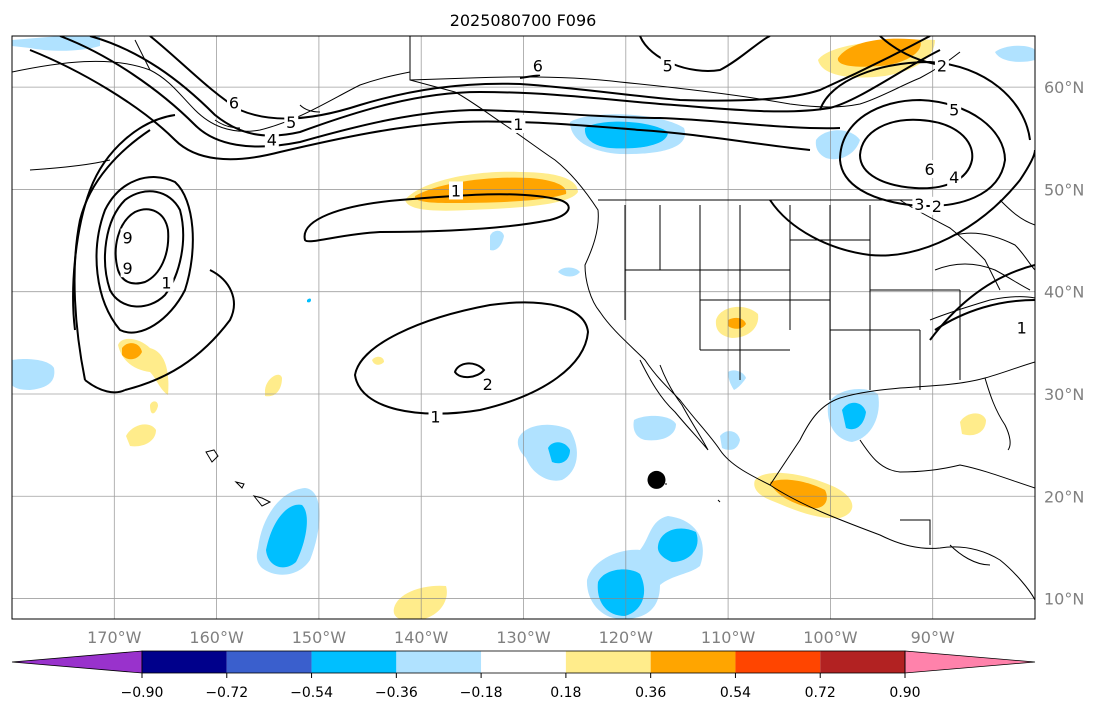 The height and width of the screenshot is (712, 1105). What do you see at coordinates (1064, 496) in the screenshot?
I see `lat-tick-label: 20°N` at bounding box center [1064, 496].